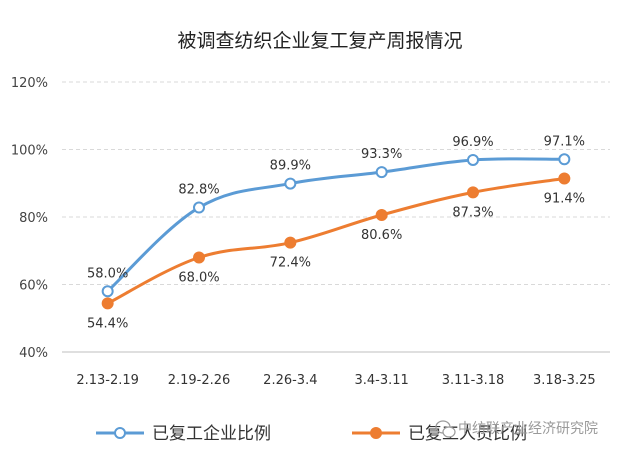 The height and width of the screenshot is (456, 640). Describe the element at coordinates (564, 141) in the screenshot. I see `series-enterprise-data-label: 97.1%` at that location.